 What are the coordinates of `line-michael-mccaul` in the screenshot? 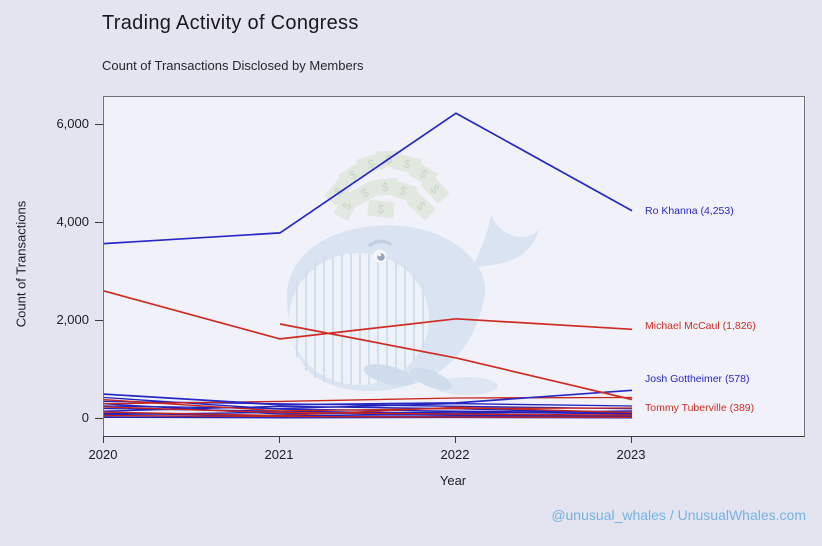 It's located at (368, 315).